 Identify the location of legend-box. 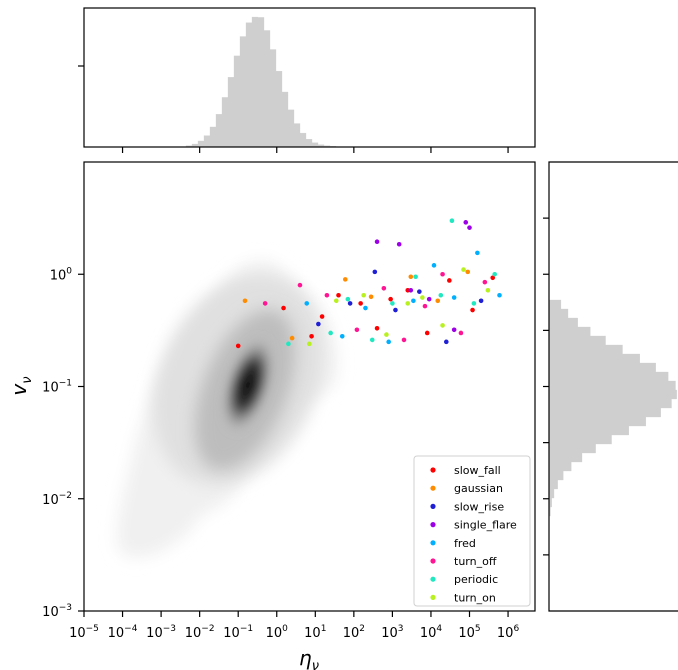
(472, 531).